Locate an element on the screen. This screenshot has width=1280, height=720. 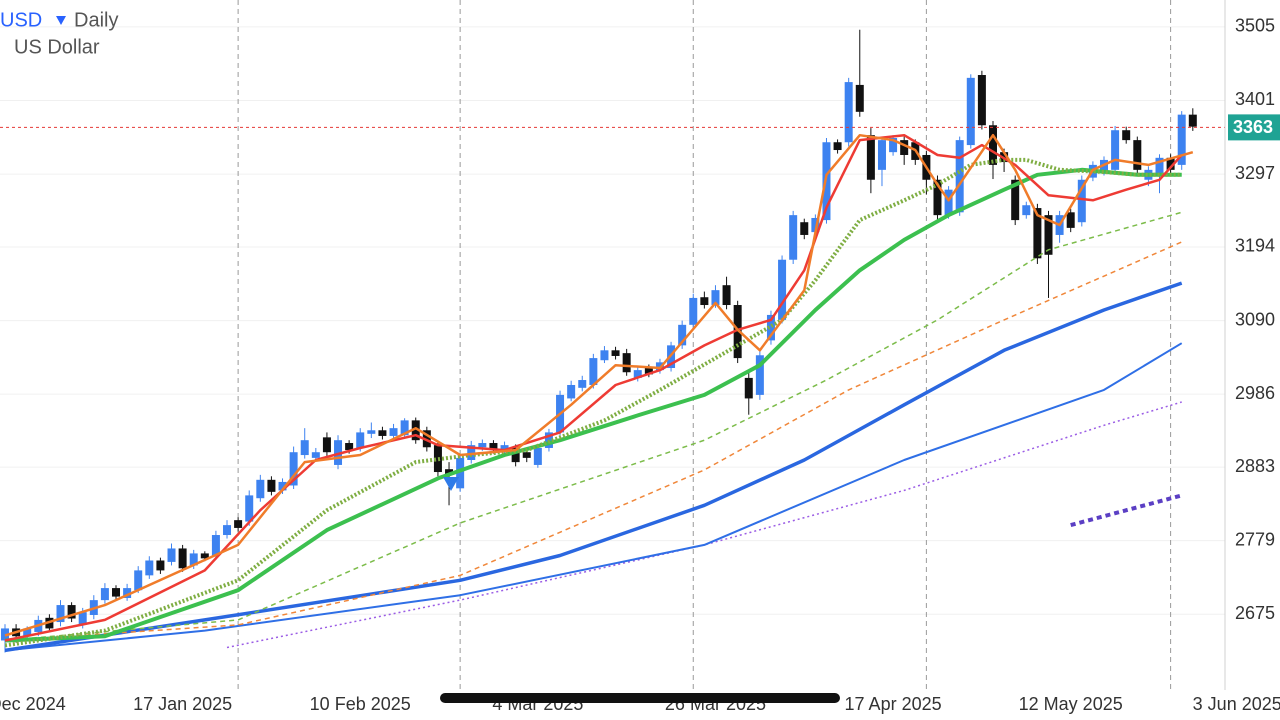
interval: Daily is located at coordinates (96, 20).